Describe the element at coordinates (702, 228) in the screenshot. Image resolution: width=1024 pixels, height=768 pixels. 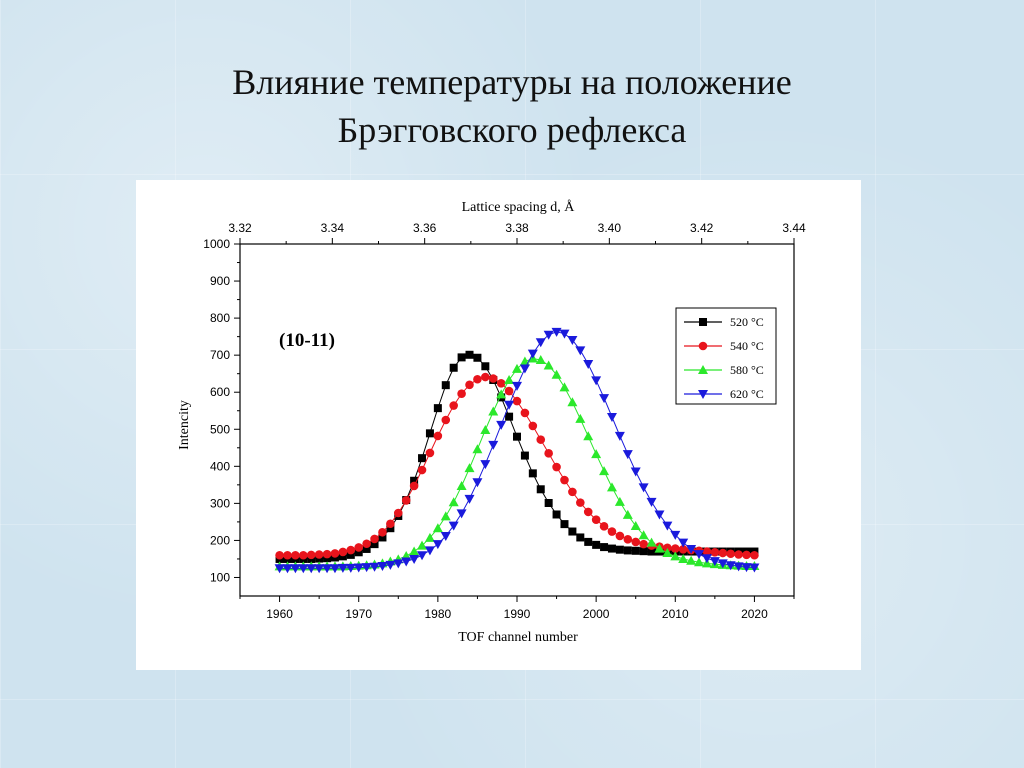
I see `top-tick-label: 3.42` at that location.